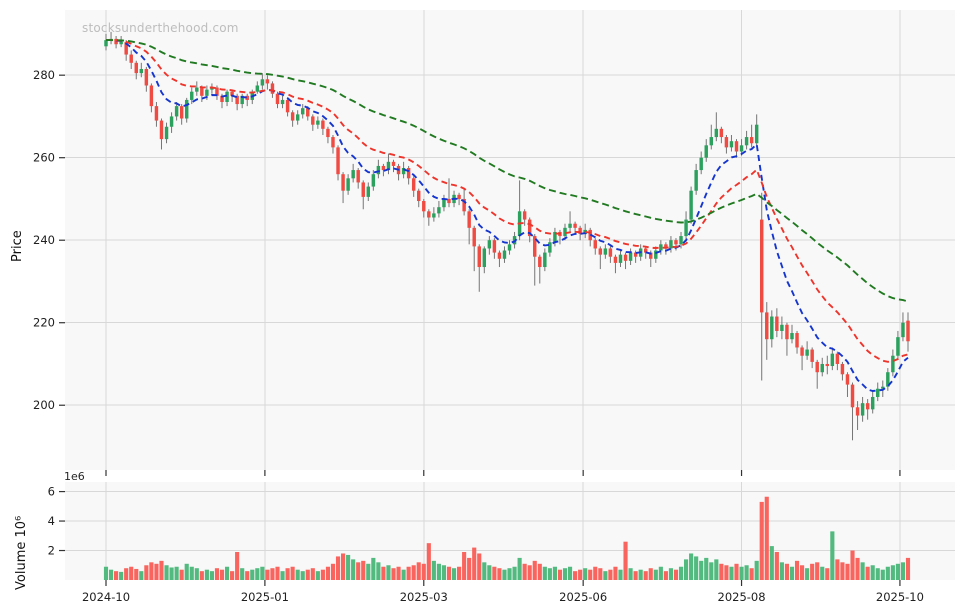 Image resolution: width=962 pixels, height=611 pixels. I want to click on svg-text: 240, so click(44, 240).